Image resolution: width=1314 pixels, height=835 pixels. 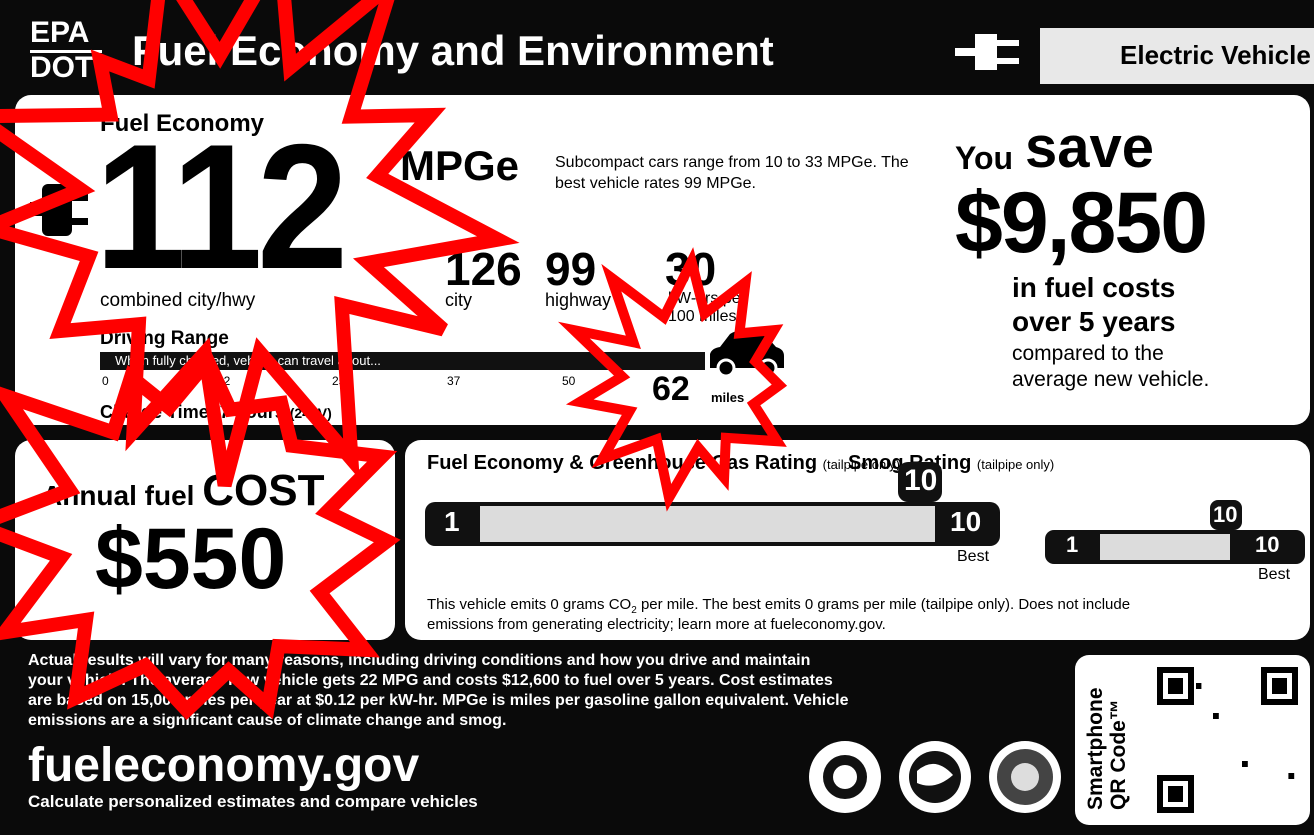 I want to click on mpge-unit: MPGe, so click(x=460, y=165).